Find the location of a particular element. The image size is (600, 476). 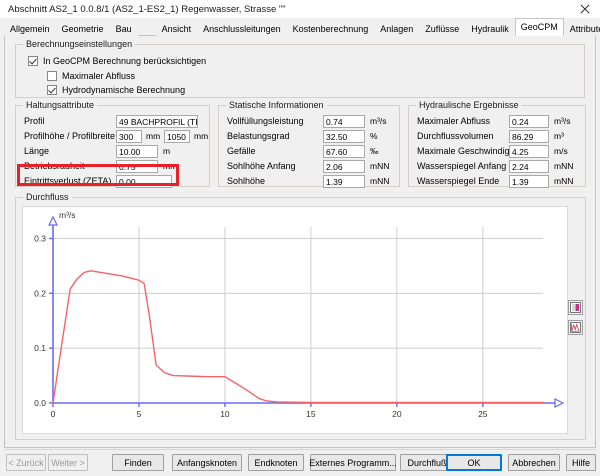

tab-bau: Bau is located at coordinates (123, 28).